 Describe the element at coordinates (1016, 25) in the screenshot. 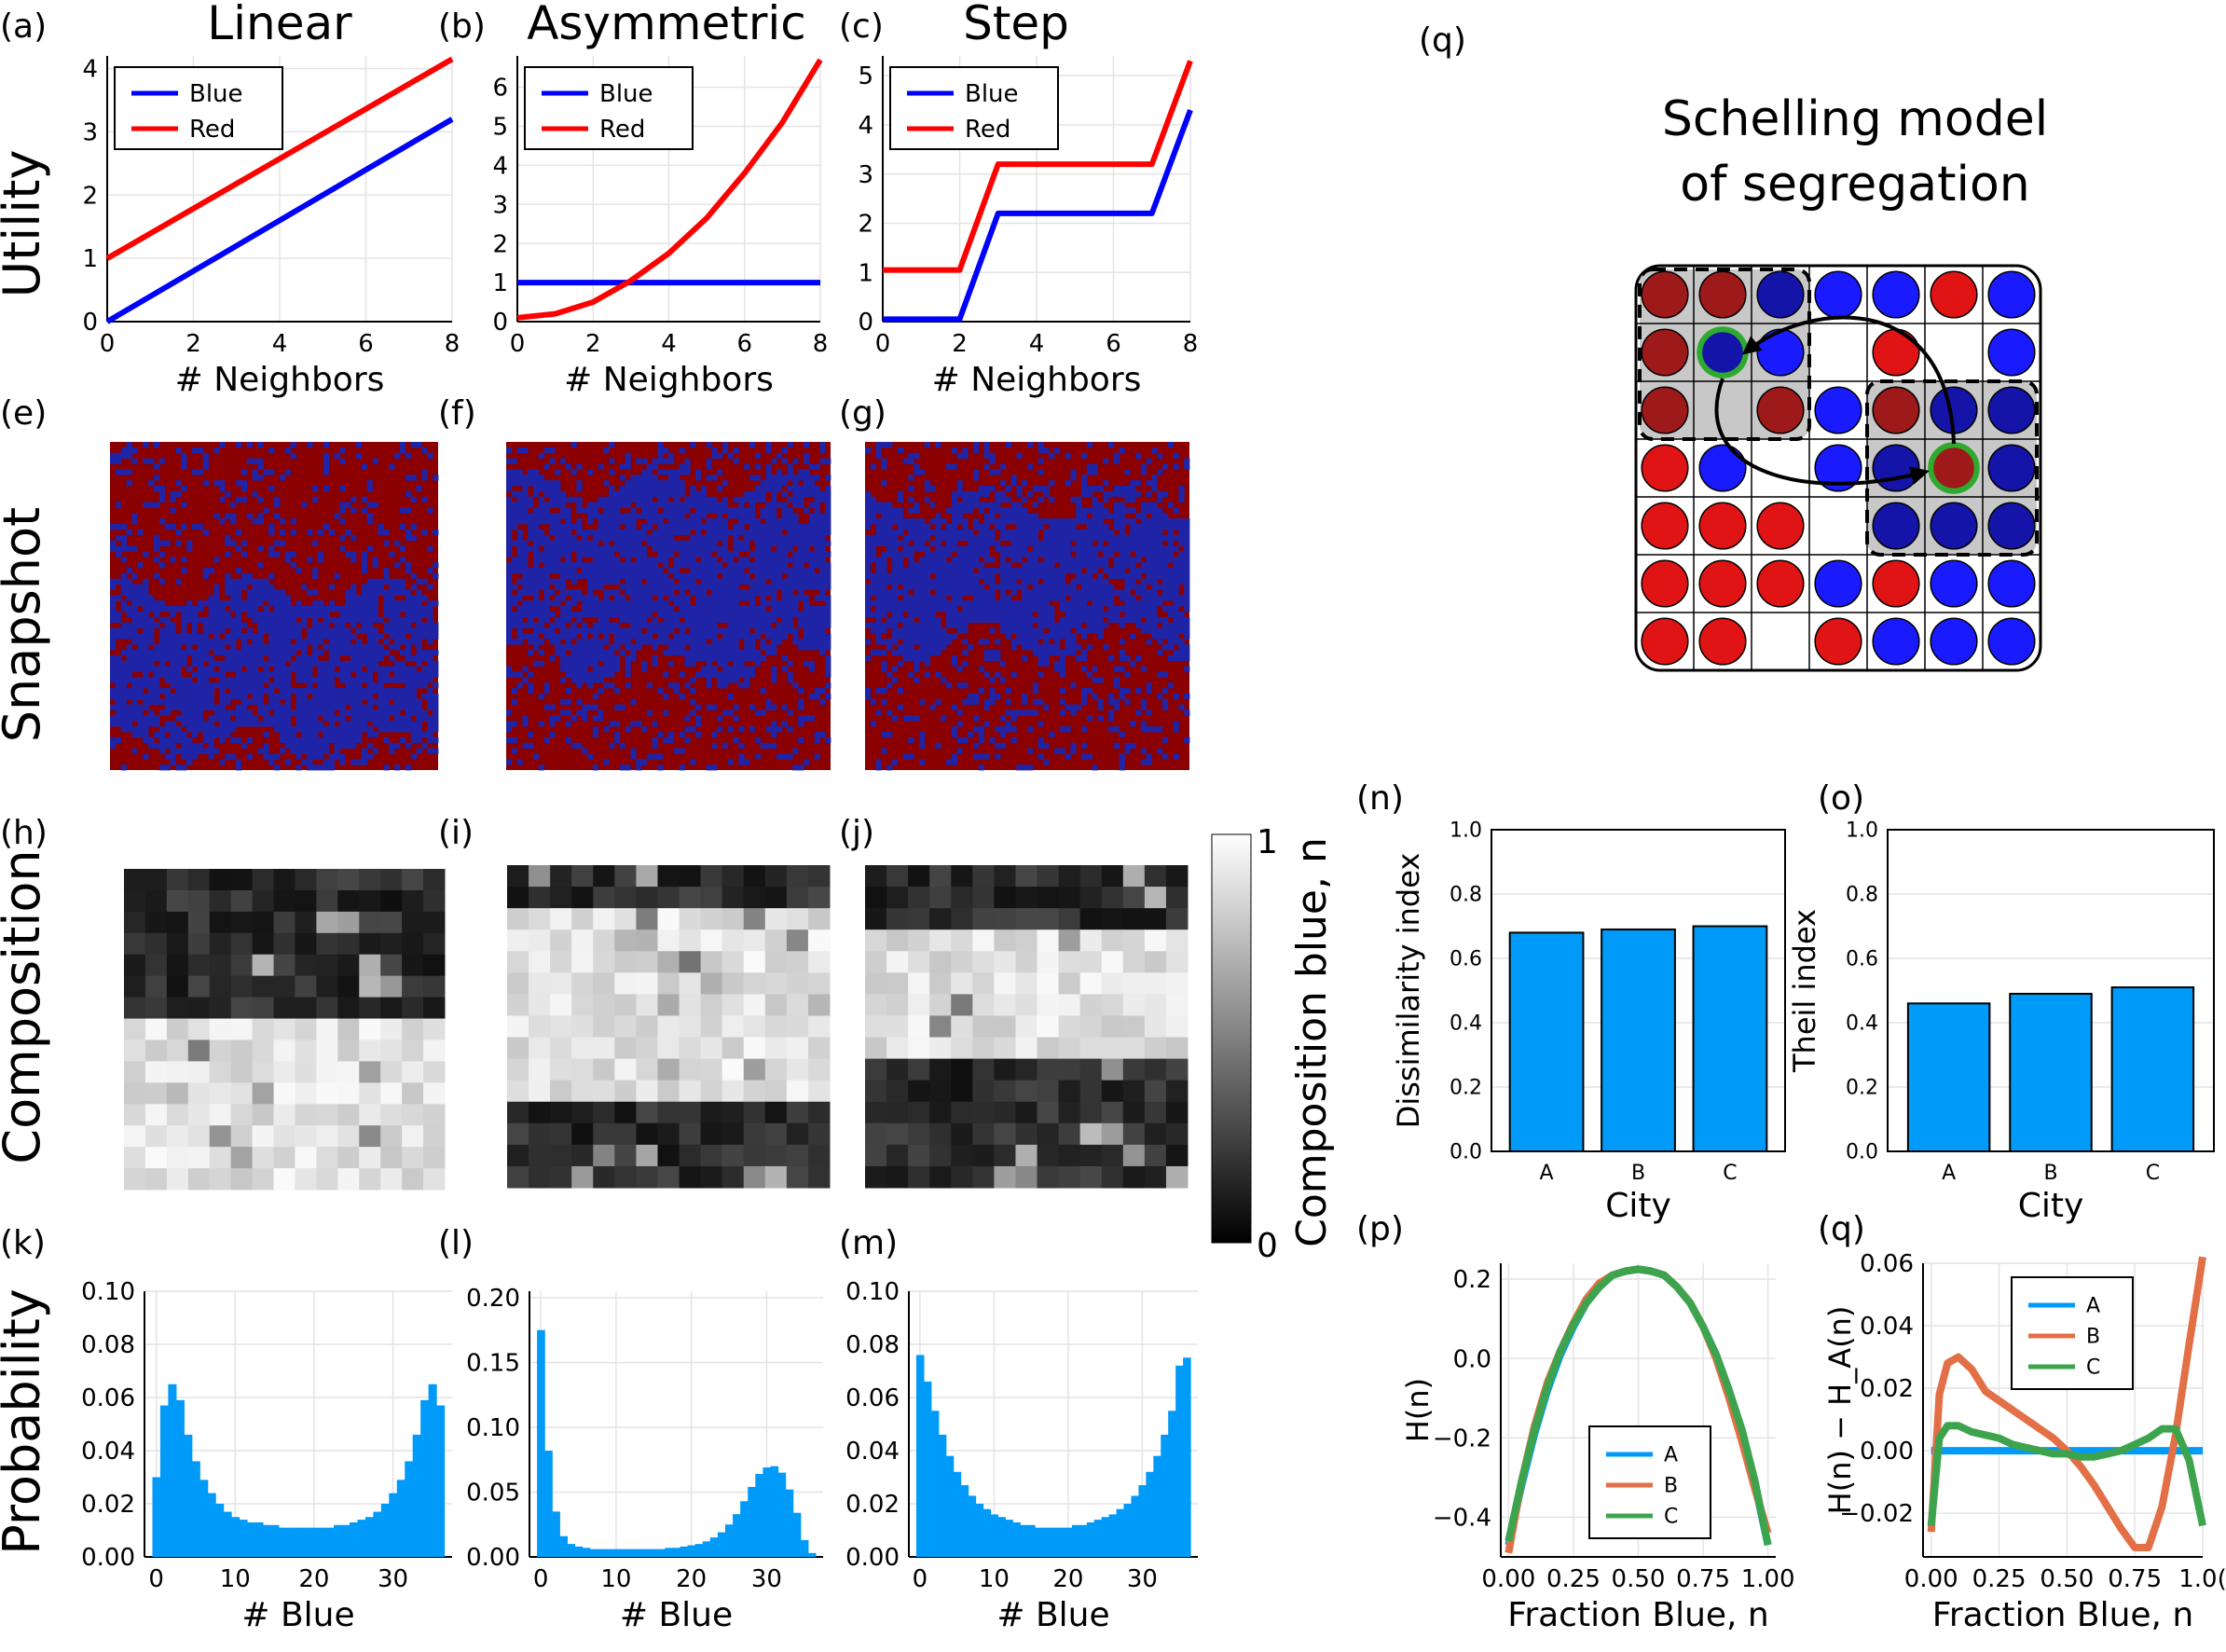

I see `chart-title-c: Step` at that location.